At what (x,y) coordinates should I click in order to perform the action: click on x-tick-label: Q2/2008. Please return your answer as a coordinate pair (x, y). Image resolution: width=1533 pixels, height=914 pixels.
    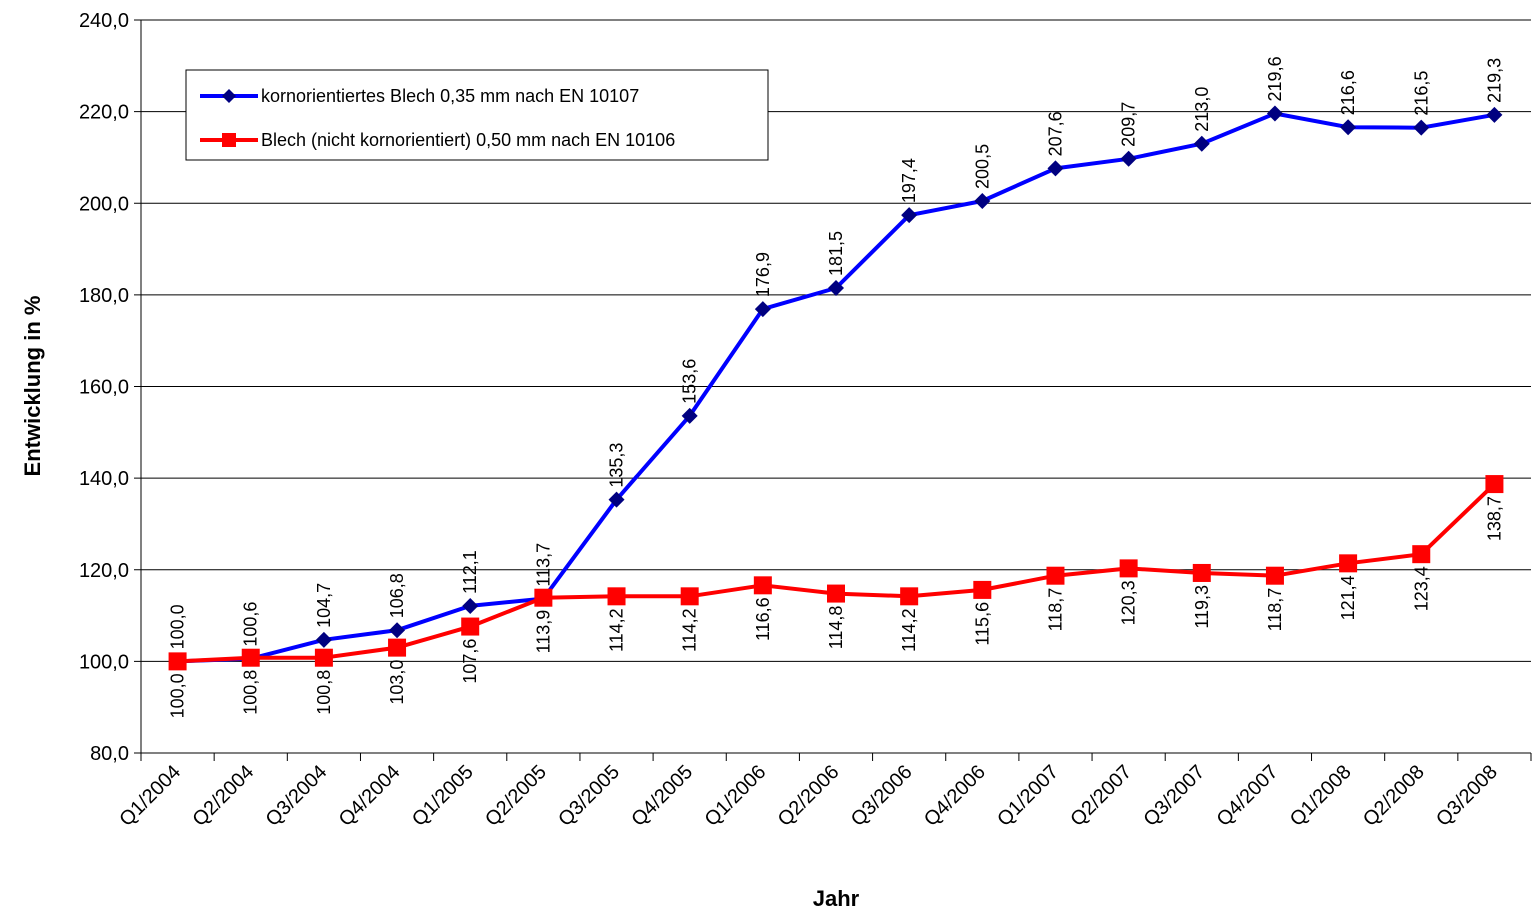
    Looking at the image, I should click on (1394, 796).